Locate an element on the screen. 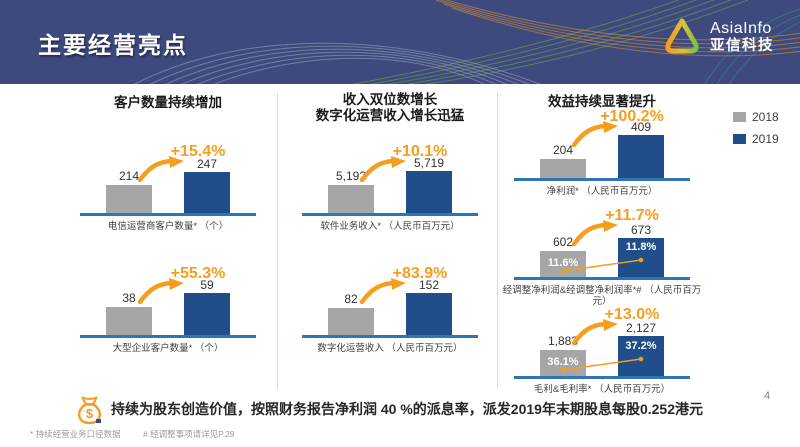 Image resolution: width=800 pixels, height=447 pixels. growth-label: +83.9% is located at coordinates (420, 273).